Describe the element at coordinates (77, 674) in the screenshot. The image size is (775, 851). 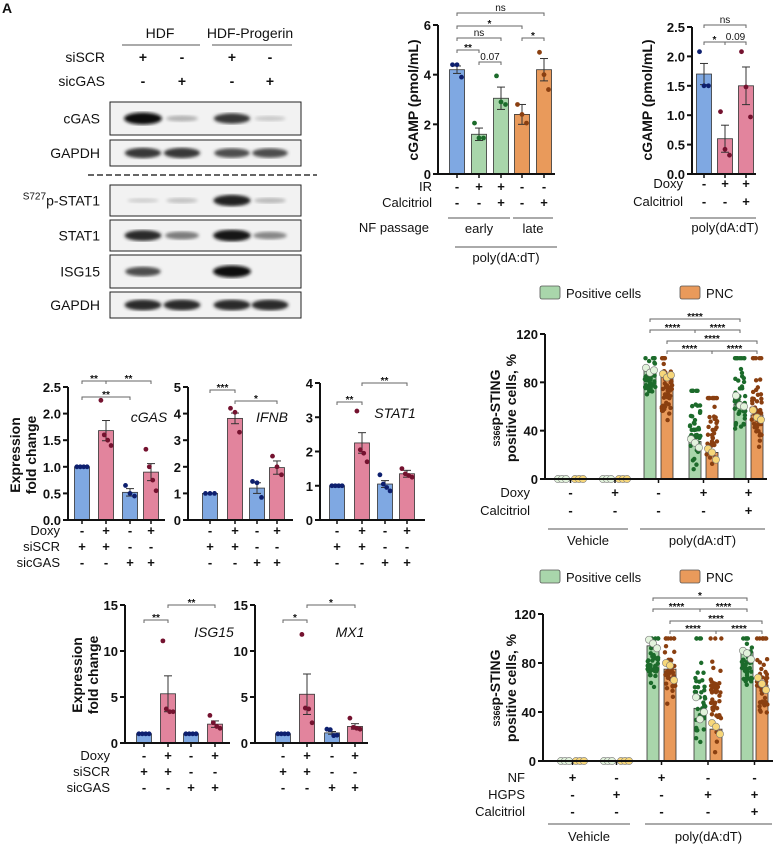
I see `y-label-line: Expression` at that location.